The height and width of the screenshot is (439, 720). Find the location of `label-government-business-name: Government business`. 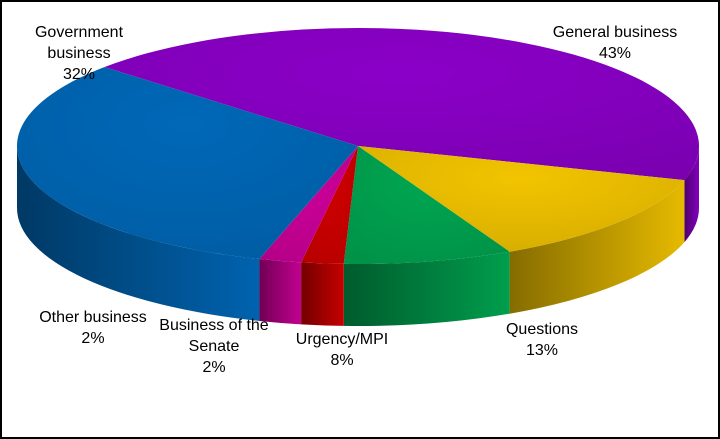

label-government-business-name: Government business is located at coordinates (79, 43).